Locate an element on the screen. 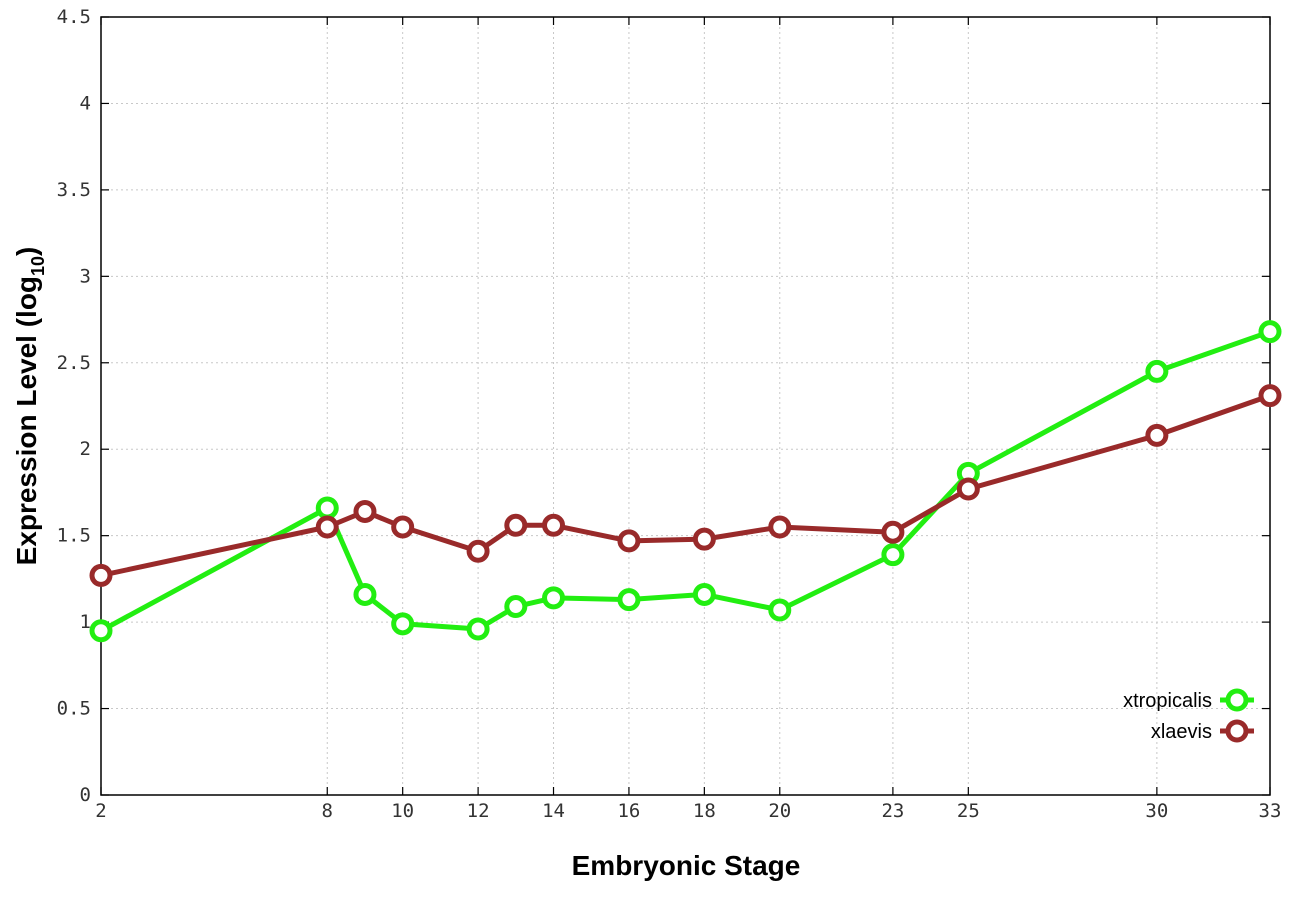 The width and height of the screenshot is (1296, 907). x-tick-label: 16 is located at coordinates (628, 811).